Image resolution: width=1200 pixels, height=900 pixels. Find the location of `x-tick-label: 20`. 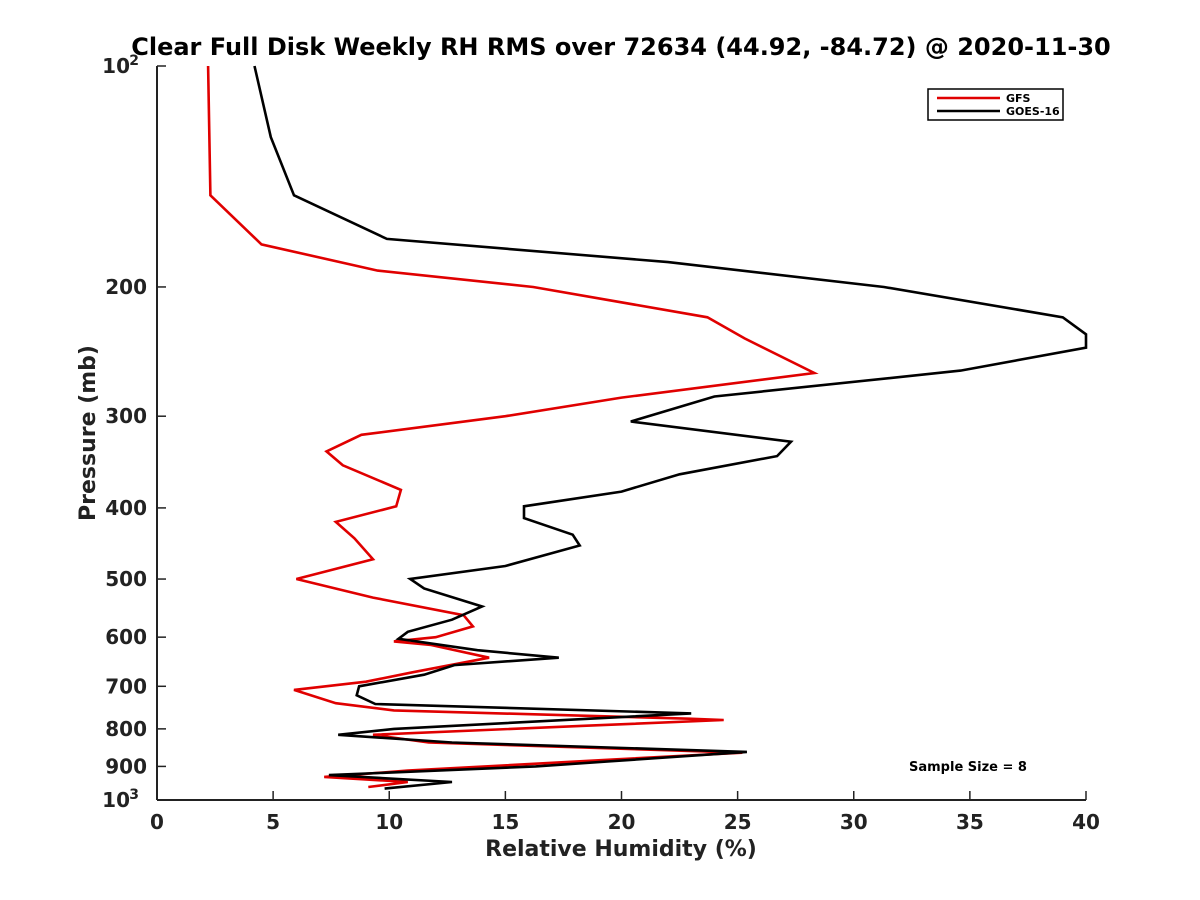

x-tick-label: 20 is located at coordinates (622, 822).